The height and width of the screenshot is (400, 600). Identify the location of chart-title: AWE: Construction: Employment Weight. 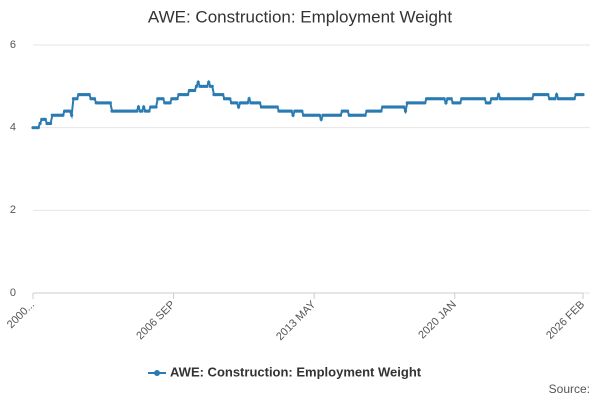
(300, 16).